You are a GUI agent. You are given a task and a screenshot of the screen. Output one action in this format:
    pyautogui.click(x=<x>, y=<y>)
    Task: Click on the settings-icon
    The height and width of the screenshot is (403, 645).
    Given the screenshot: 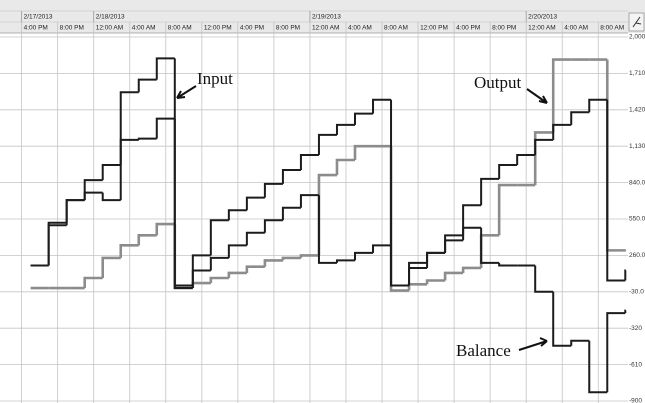 What is the action you would take?
    pyautogui.click(x=637, y=22)
    